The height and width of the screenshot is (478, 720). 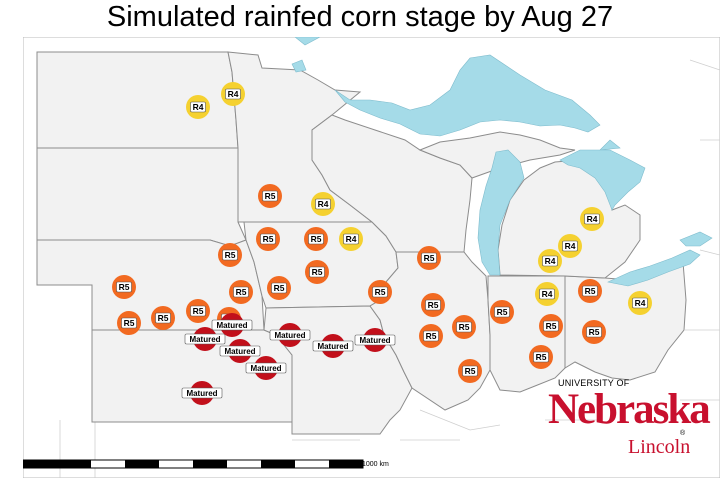 What do you see at coordinates (360, 17) in the screenshot?
I see `map-title: Simulated rainfed corn stage by Aug 27` at bounding box center [360, 17].